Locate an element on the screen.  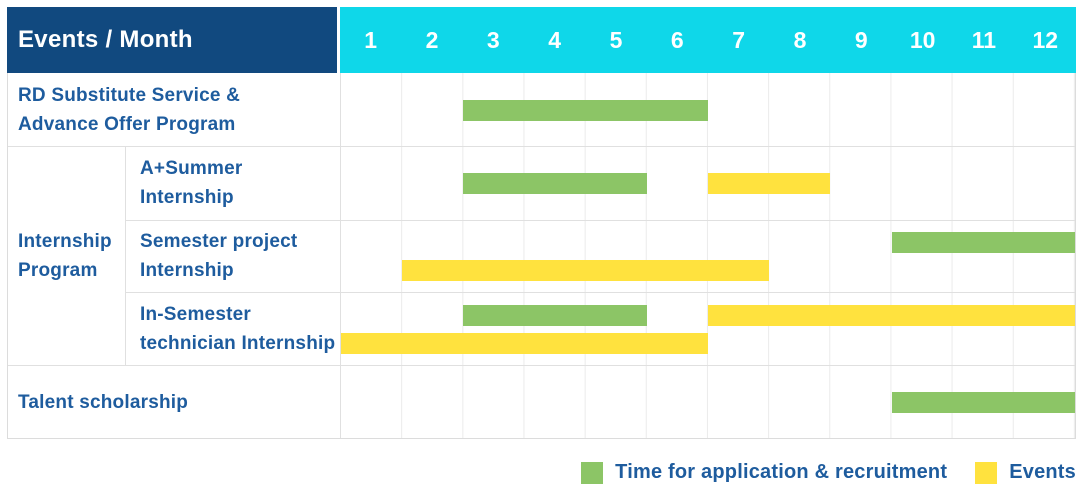
row-label-line: Talent scholarship is located at coordinates (103, 402).